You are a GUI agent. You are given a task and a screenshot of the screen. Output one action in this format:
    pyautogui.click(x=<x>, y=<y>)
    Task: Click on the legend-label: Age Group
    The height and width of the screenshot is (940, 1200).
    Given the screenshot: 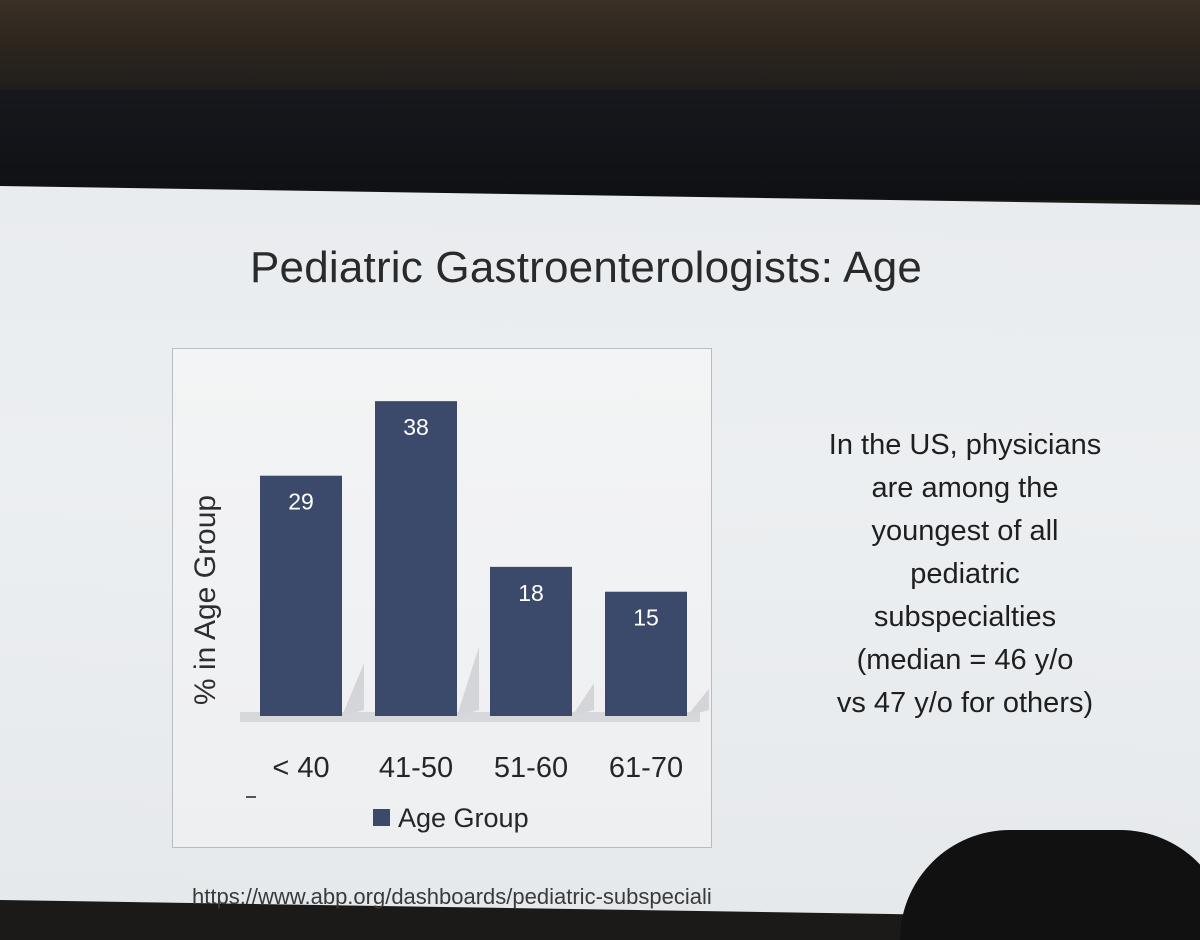 What is the action you would take?
    pyautogui.click(x=463, y=818)
    